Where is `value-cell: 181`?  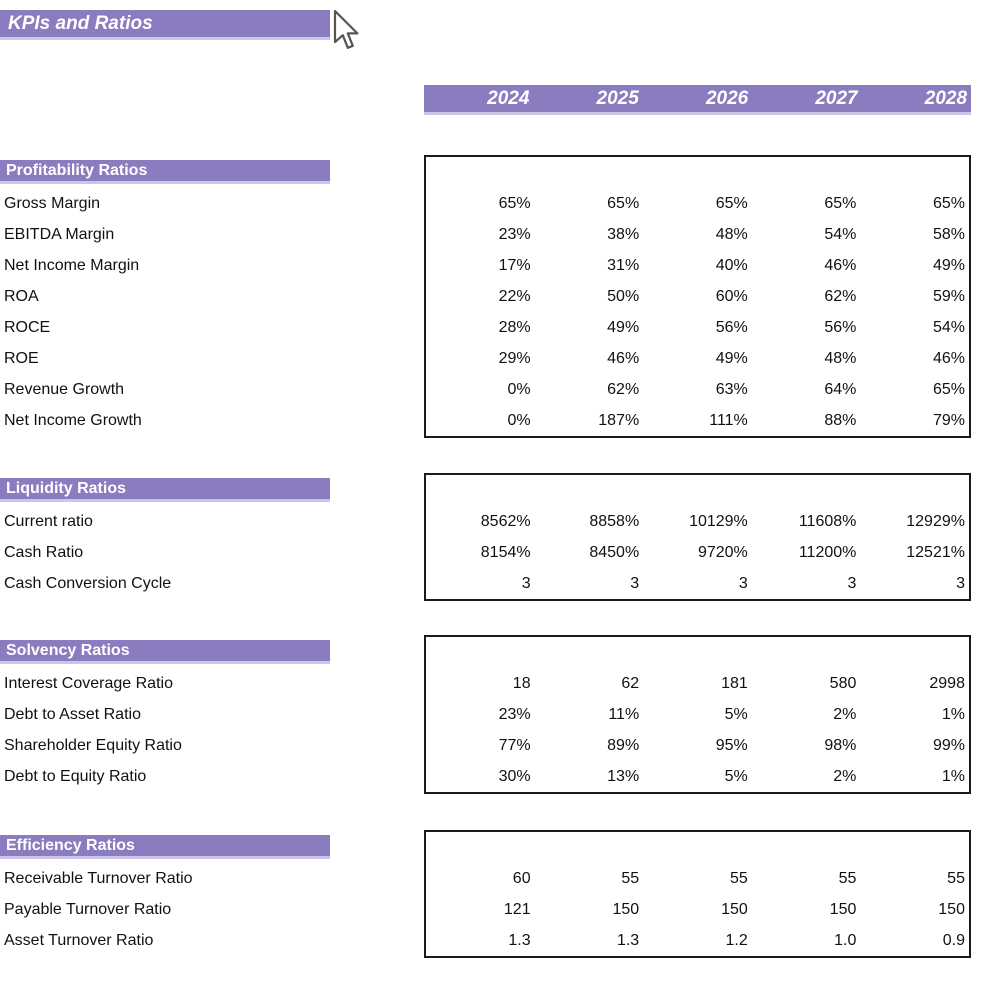 value-cell: 181 is located at coordinates (734, 683).